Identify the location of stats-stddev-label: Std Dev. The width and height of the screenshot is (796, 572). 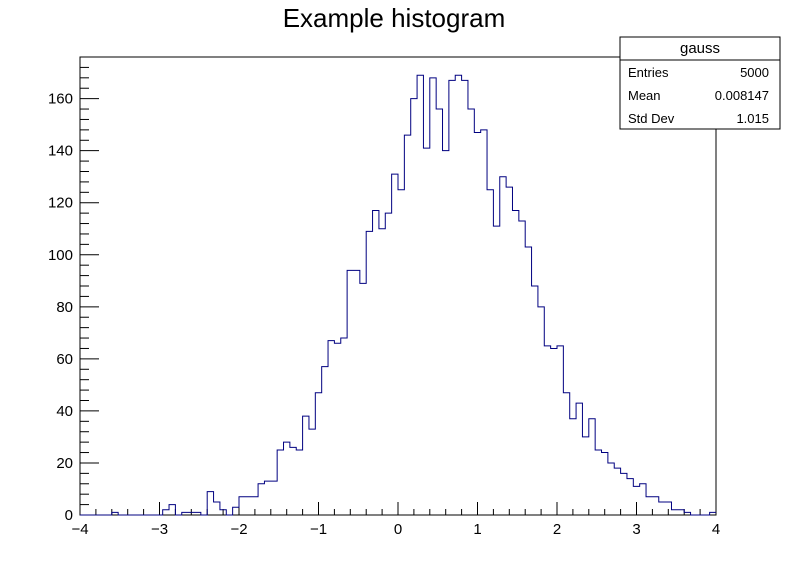
(651, 118).